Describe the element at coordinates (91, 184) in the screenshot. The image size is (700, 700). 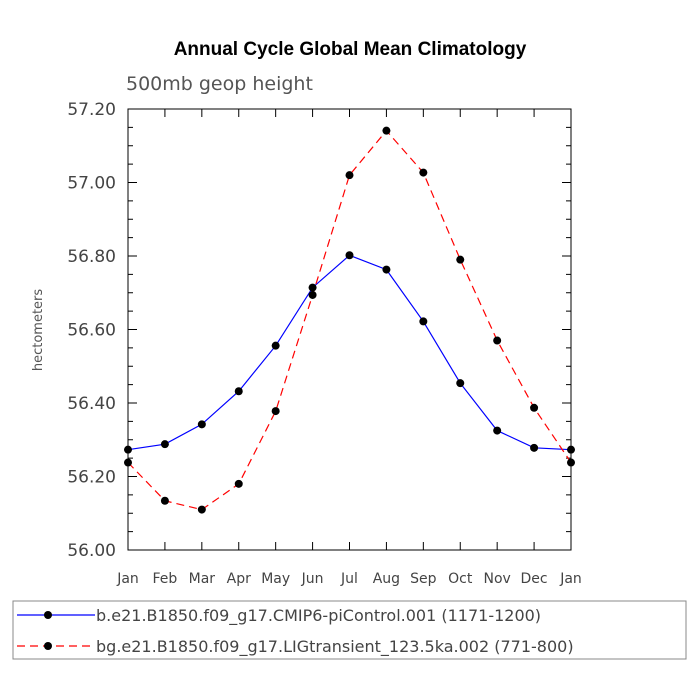
I see `y-tick-label: 57.00` at that location.